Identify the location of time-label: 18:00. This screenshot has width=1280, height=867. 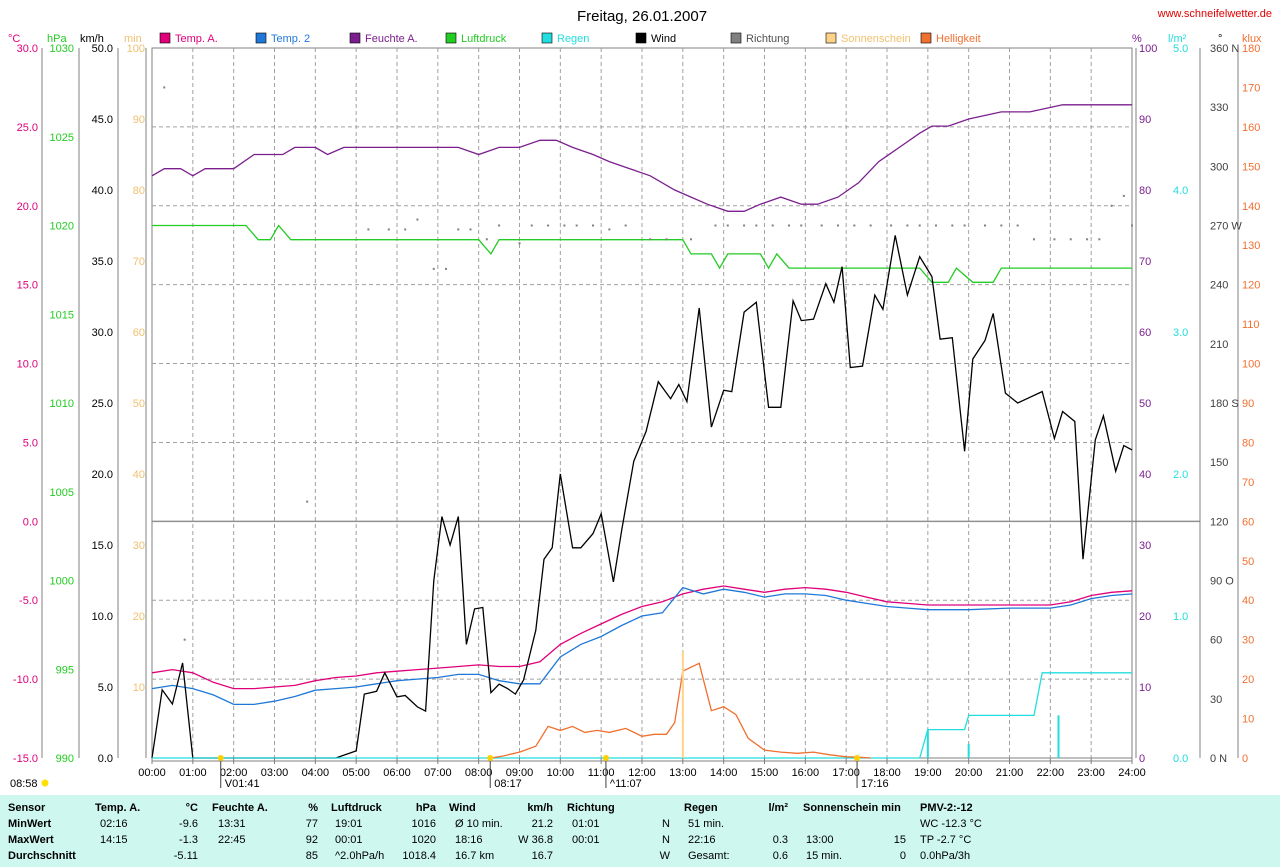
(887, 773).